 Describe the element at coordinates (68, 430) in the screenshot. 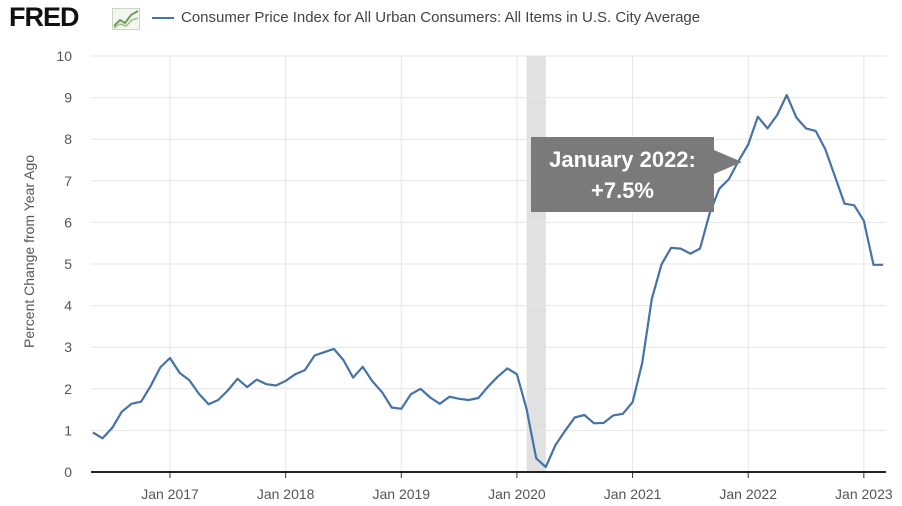

I see `y-tick-label: 1` at that location.